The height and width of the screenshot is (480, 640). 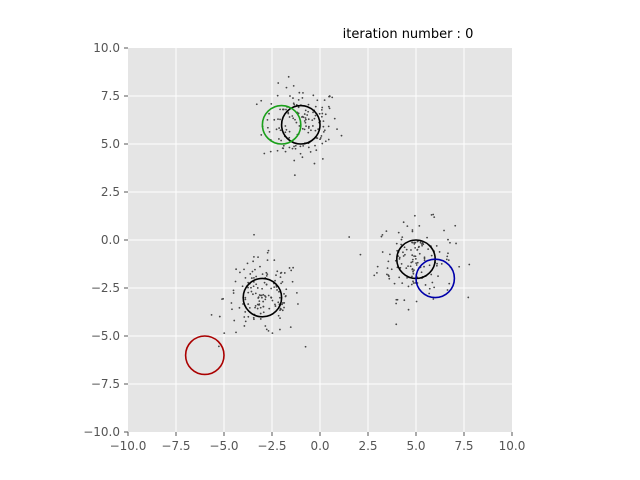 What do you see at coordinates (271, 446) in the screenshot?
I see `x-tick-label: −2.5` at bounding box center [271, 446].